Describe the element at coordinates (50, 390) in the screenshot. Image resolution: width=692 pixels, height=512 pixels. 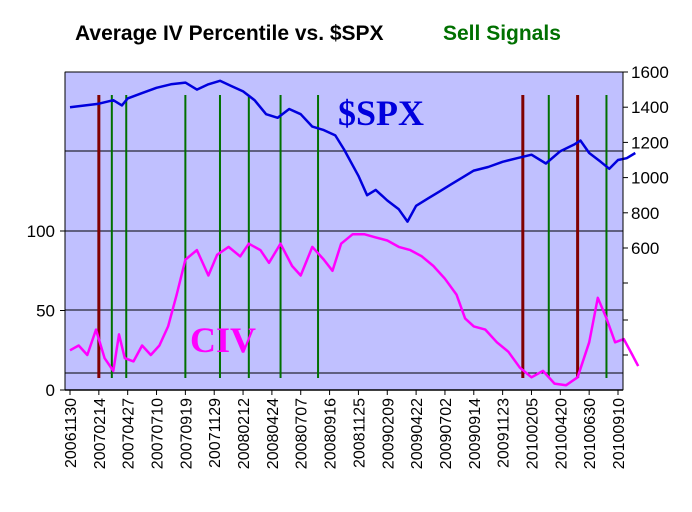
I see `left-axis-tick-label: 0` at that location.